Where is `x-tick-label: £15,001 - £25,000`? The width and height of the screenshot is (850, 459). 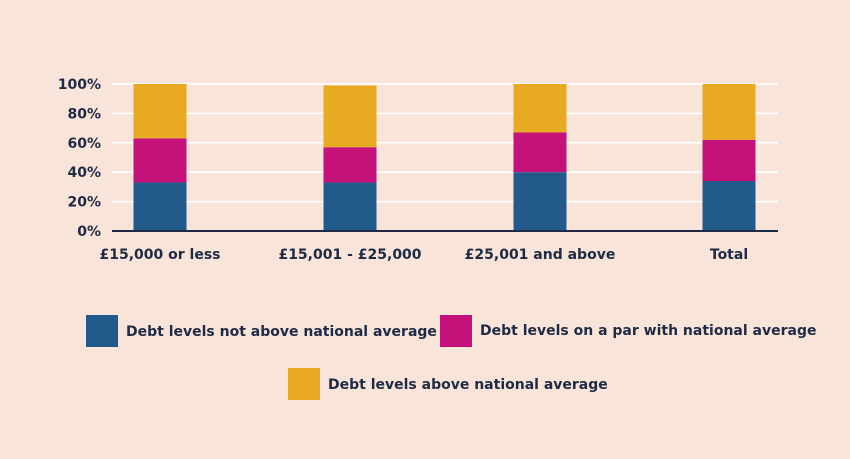
x-tick-label: £15,001 - £25,000 is located at coordinates (349, 255).